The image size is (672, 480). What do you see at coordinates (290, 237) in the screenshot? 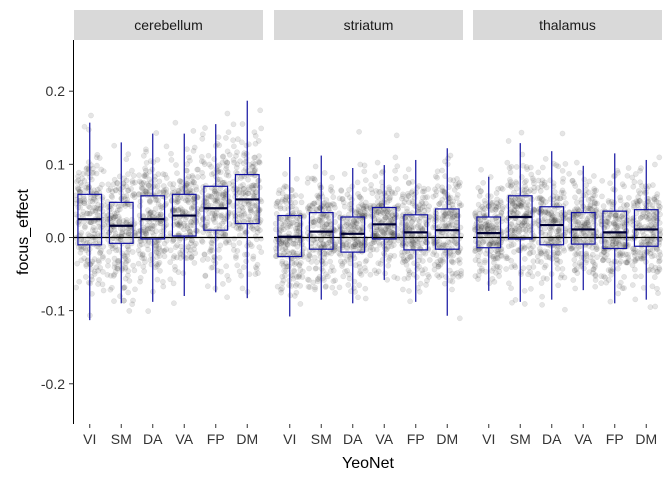
I see `box-striatum-VI` at bounding box center [290, 237].